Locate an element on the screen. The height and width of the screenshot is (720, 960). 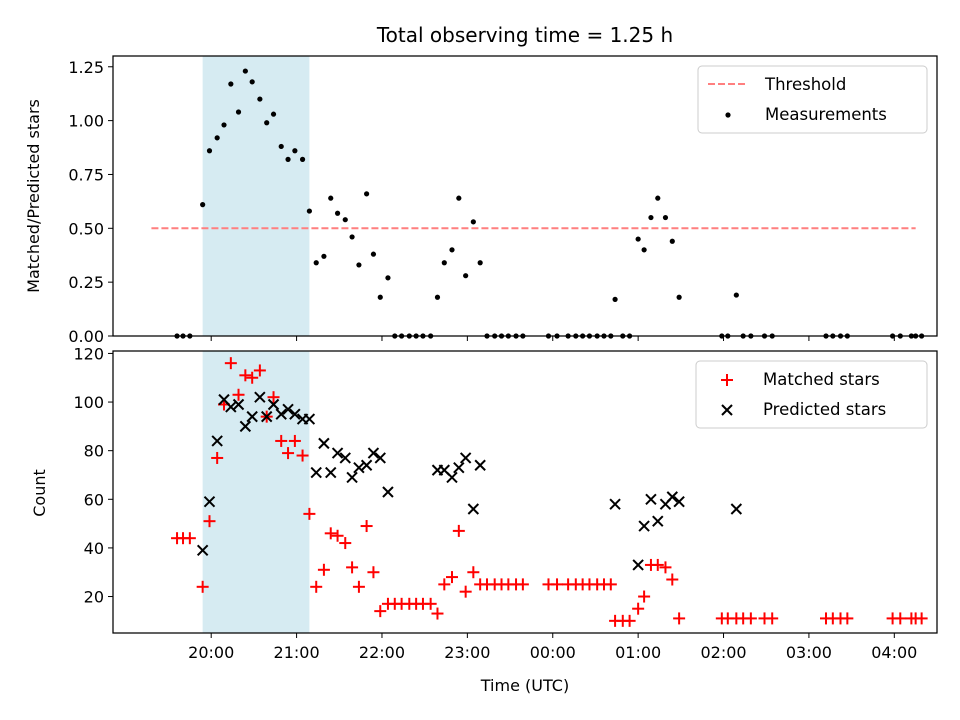
predicted-legend-label: Predicted stars is located at coordinates (824, 409).